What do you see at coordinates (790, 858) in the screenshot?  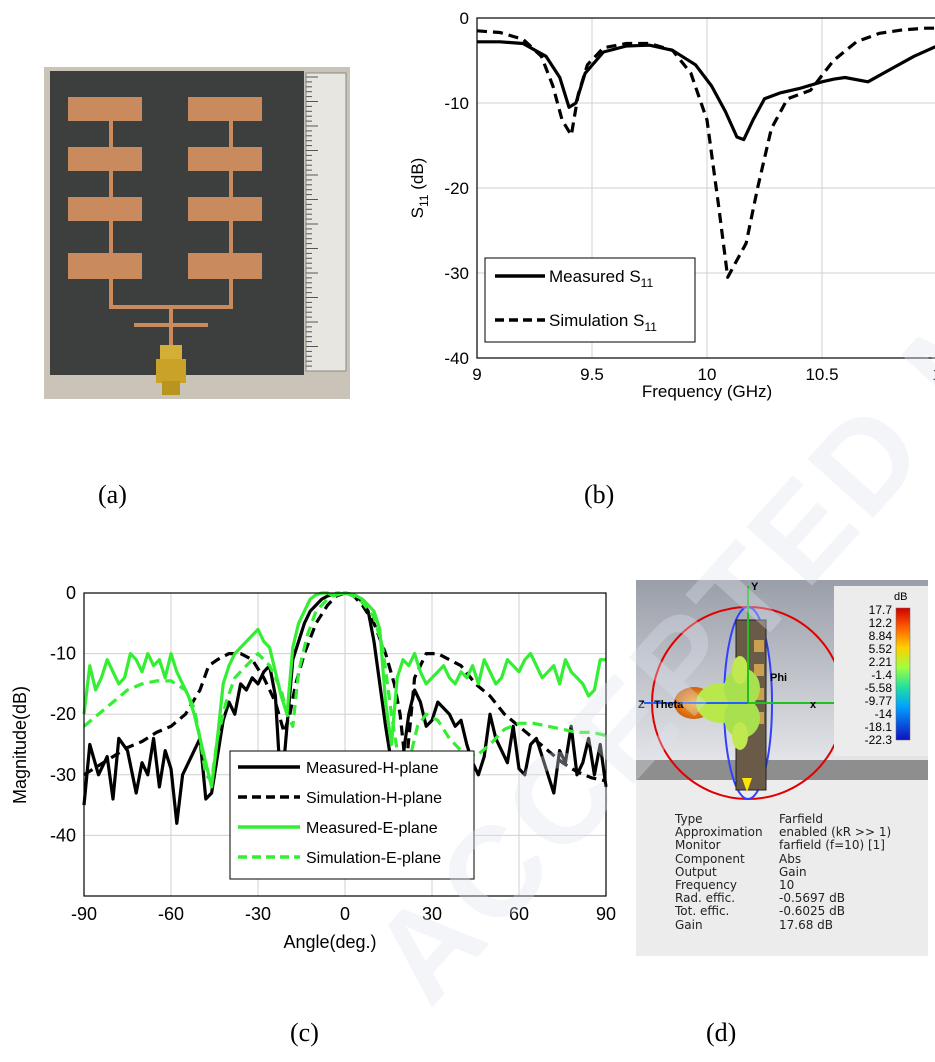 I see `info-value: Abs` at bounding box center [790, 858].